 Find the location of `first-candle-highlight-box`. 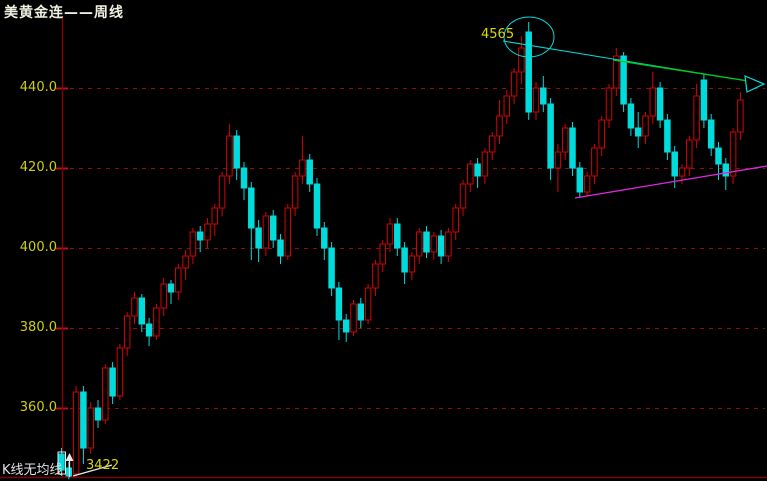

first-candle-highlight-box is located at coordinates (61, 463).